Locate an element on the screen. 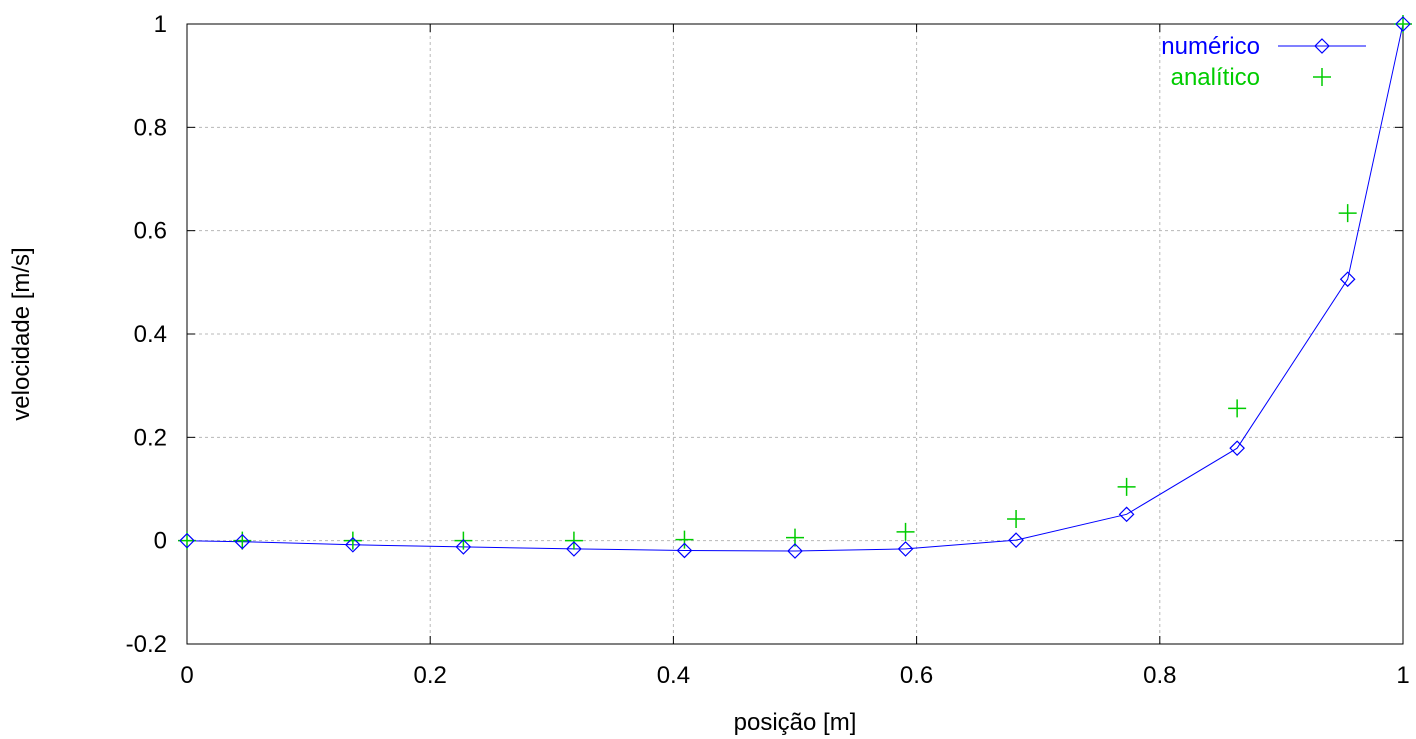 This screenshot has height=739, width=1416. y-tick-label: 0 is located at coordinates (160, 541).